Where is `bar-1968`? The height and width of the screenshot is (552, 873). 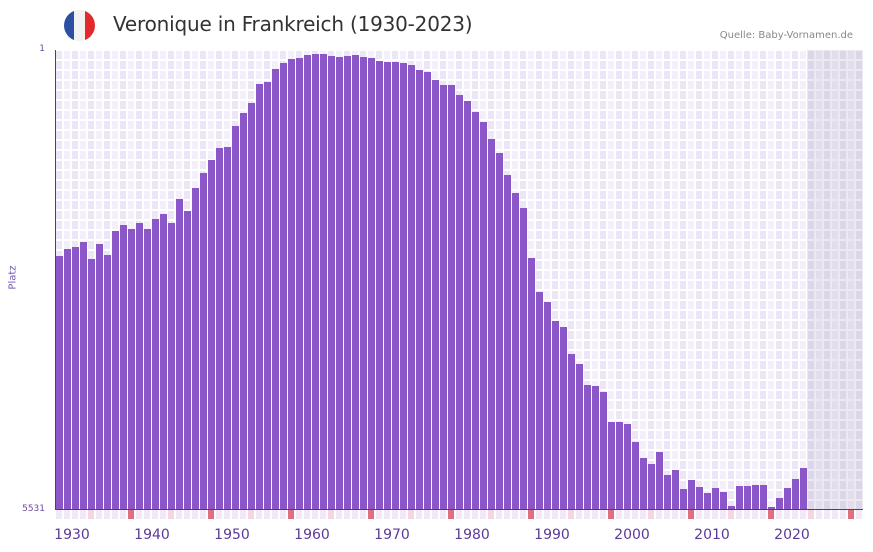 bar-1968 is located at coordinates (363, 283).